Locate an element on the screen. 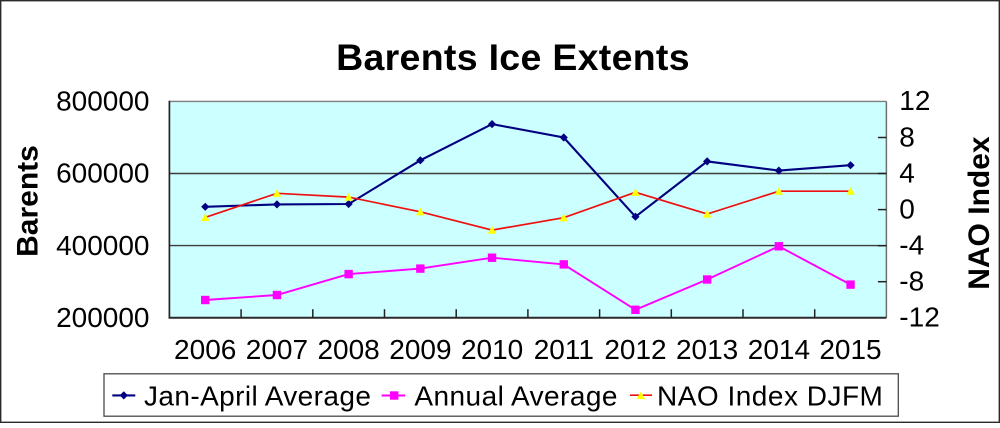 The image size is (1000, 428). svg-text: 2010 is located at coordinates (492, 349).